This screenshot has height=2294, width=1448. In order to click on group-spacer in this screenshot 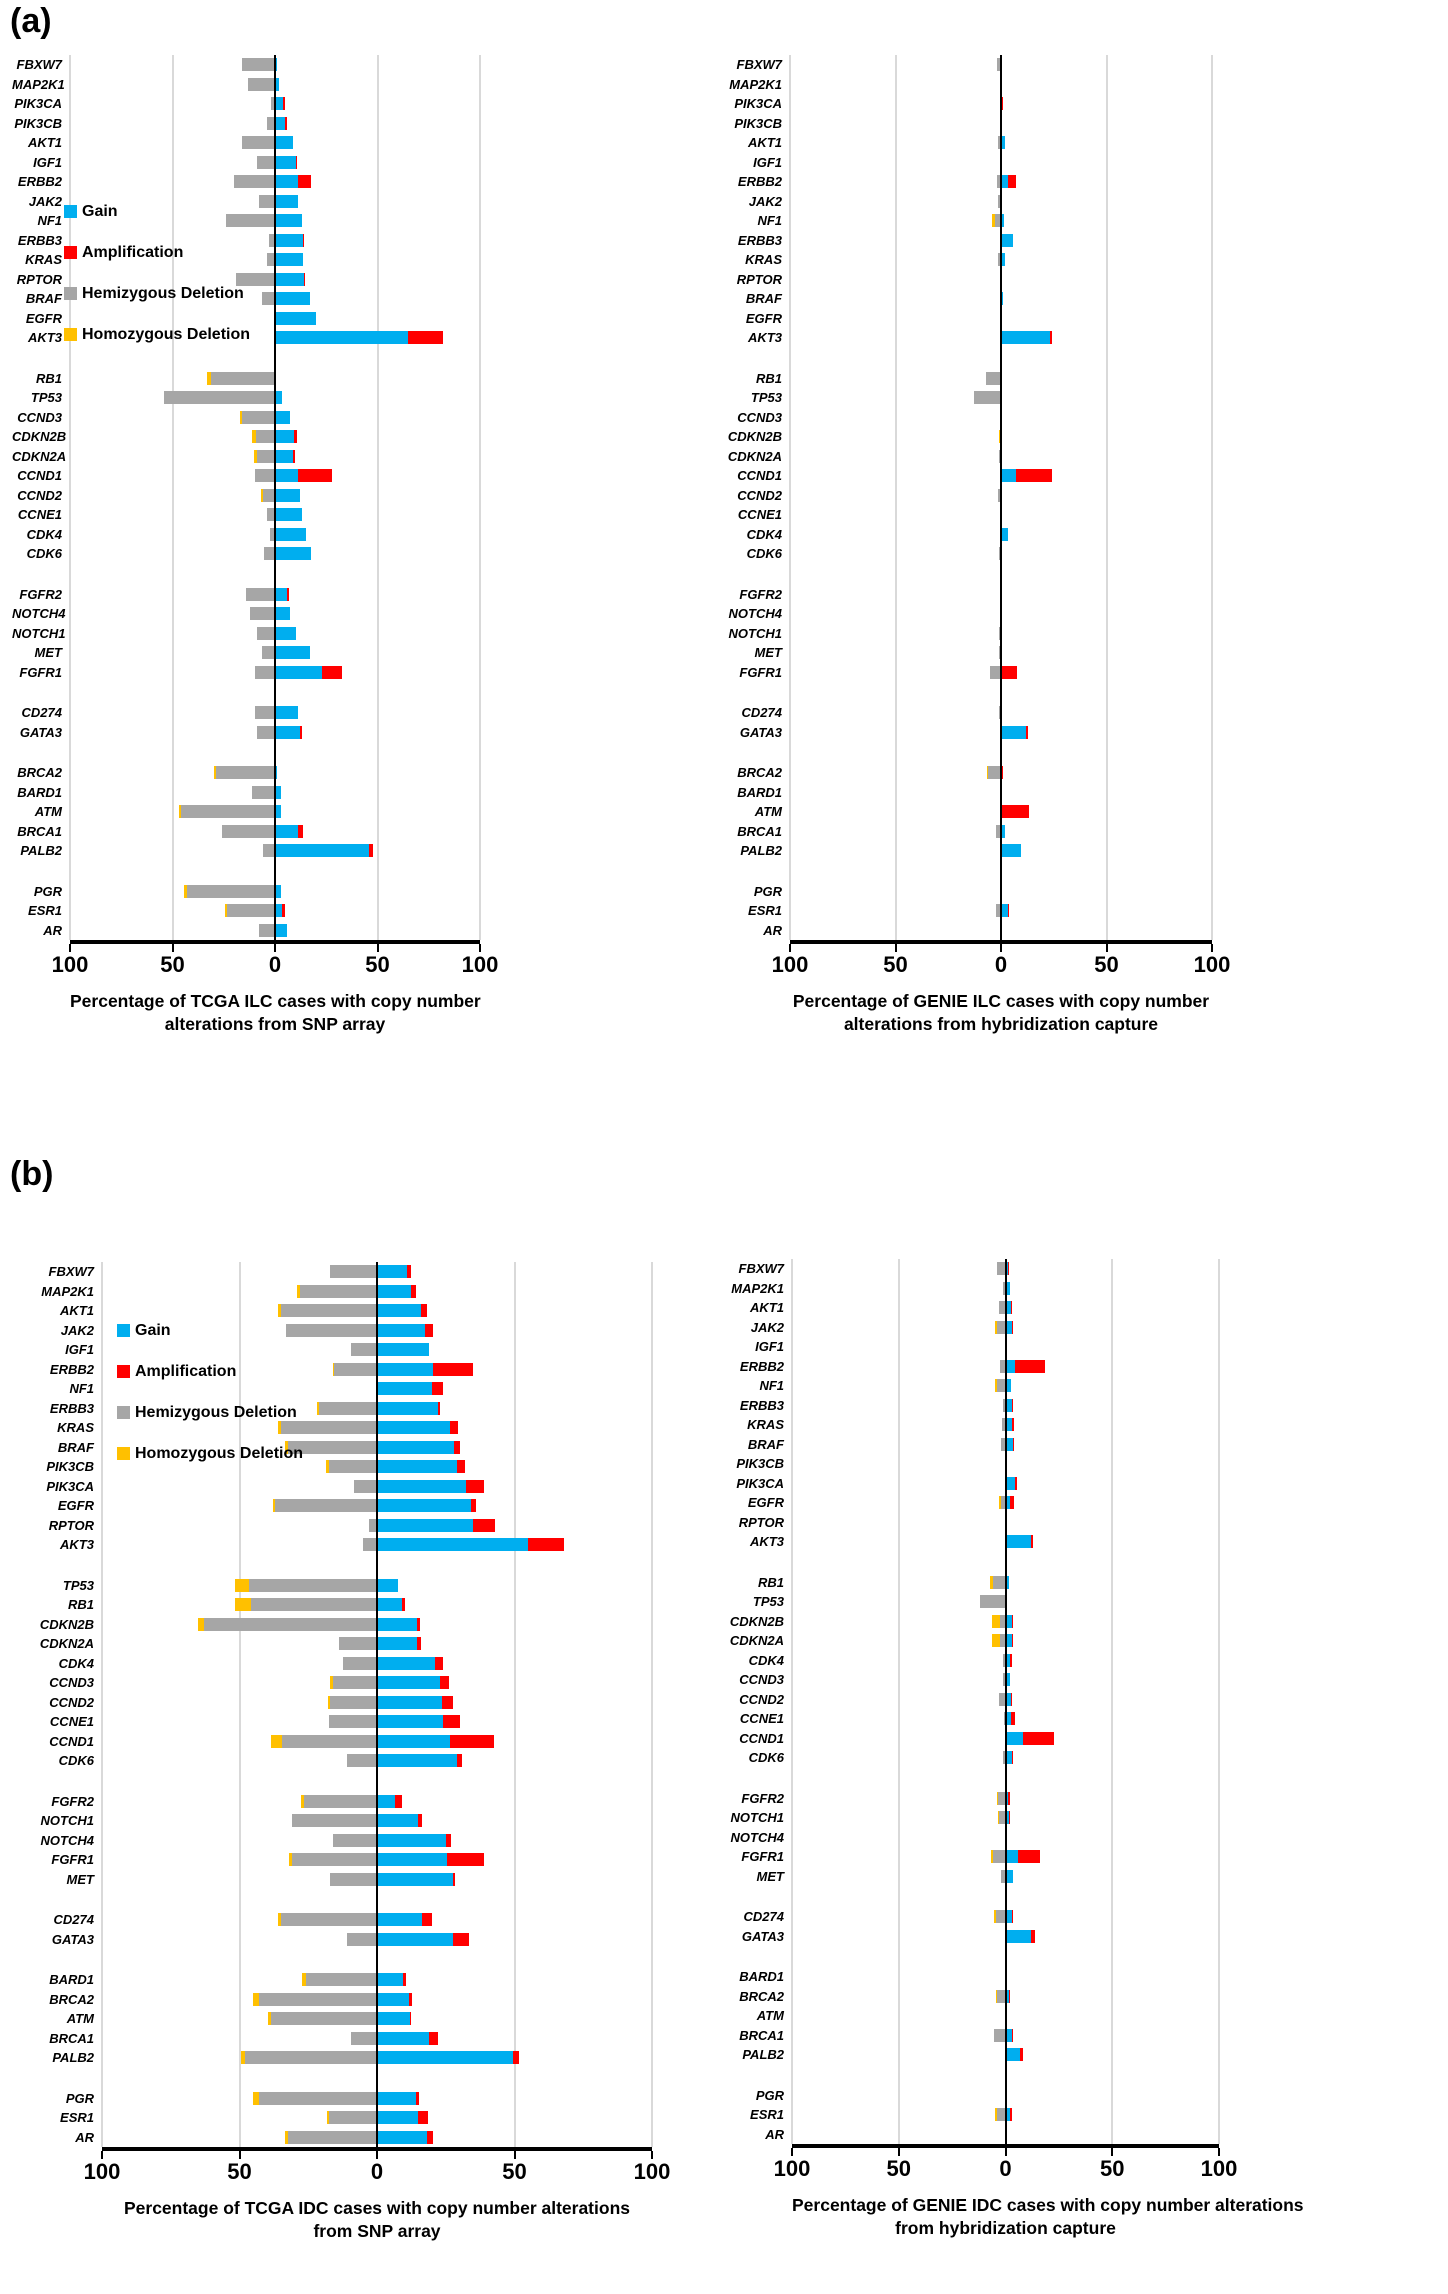, I will do `click(41, 871)`.